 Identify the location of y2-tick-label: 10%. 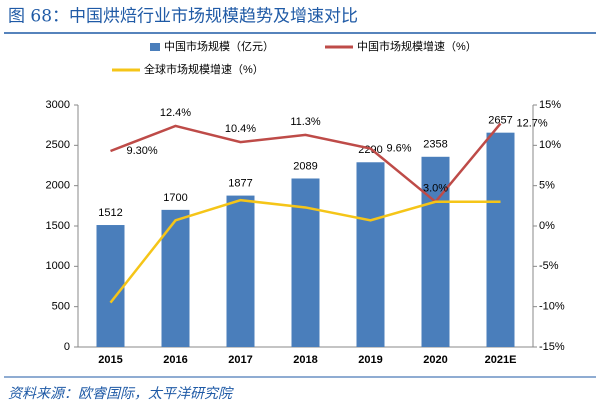
(550, 145).